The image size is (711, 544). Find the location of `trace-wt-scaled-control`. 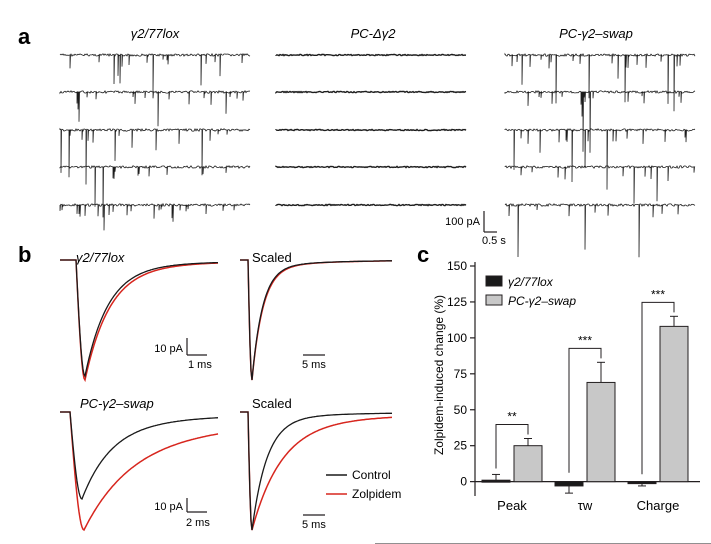

trace-wt-scaled-control is located at coordinates (316, 320).